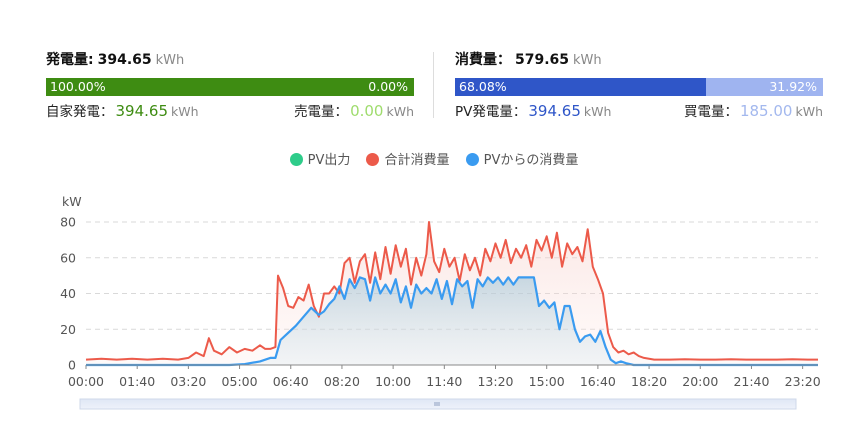 The height and width of the screenshot is (438, 868). I want to click on pv-generation-label: PV発電量：, so click(491, 112).